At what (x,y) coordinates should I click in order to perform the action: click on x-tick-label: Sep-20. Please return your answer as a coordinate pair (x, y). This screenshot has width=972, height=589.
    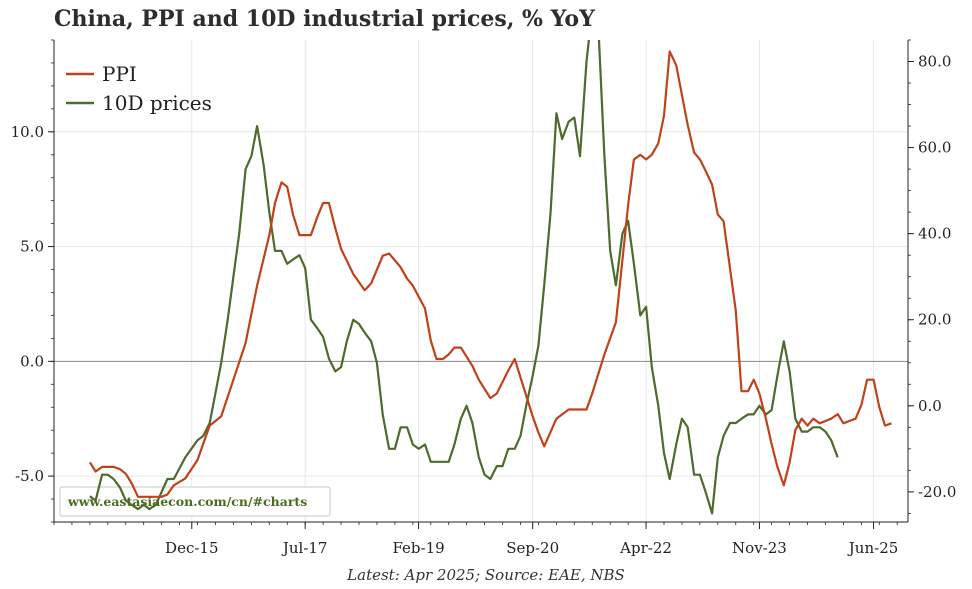
    Looking at the image, I should click on (532, 548).